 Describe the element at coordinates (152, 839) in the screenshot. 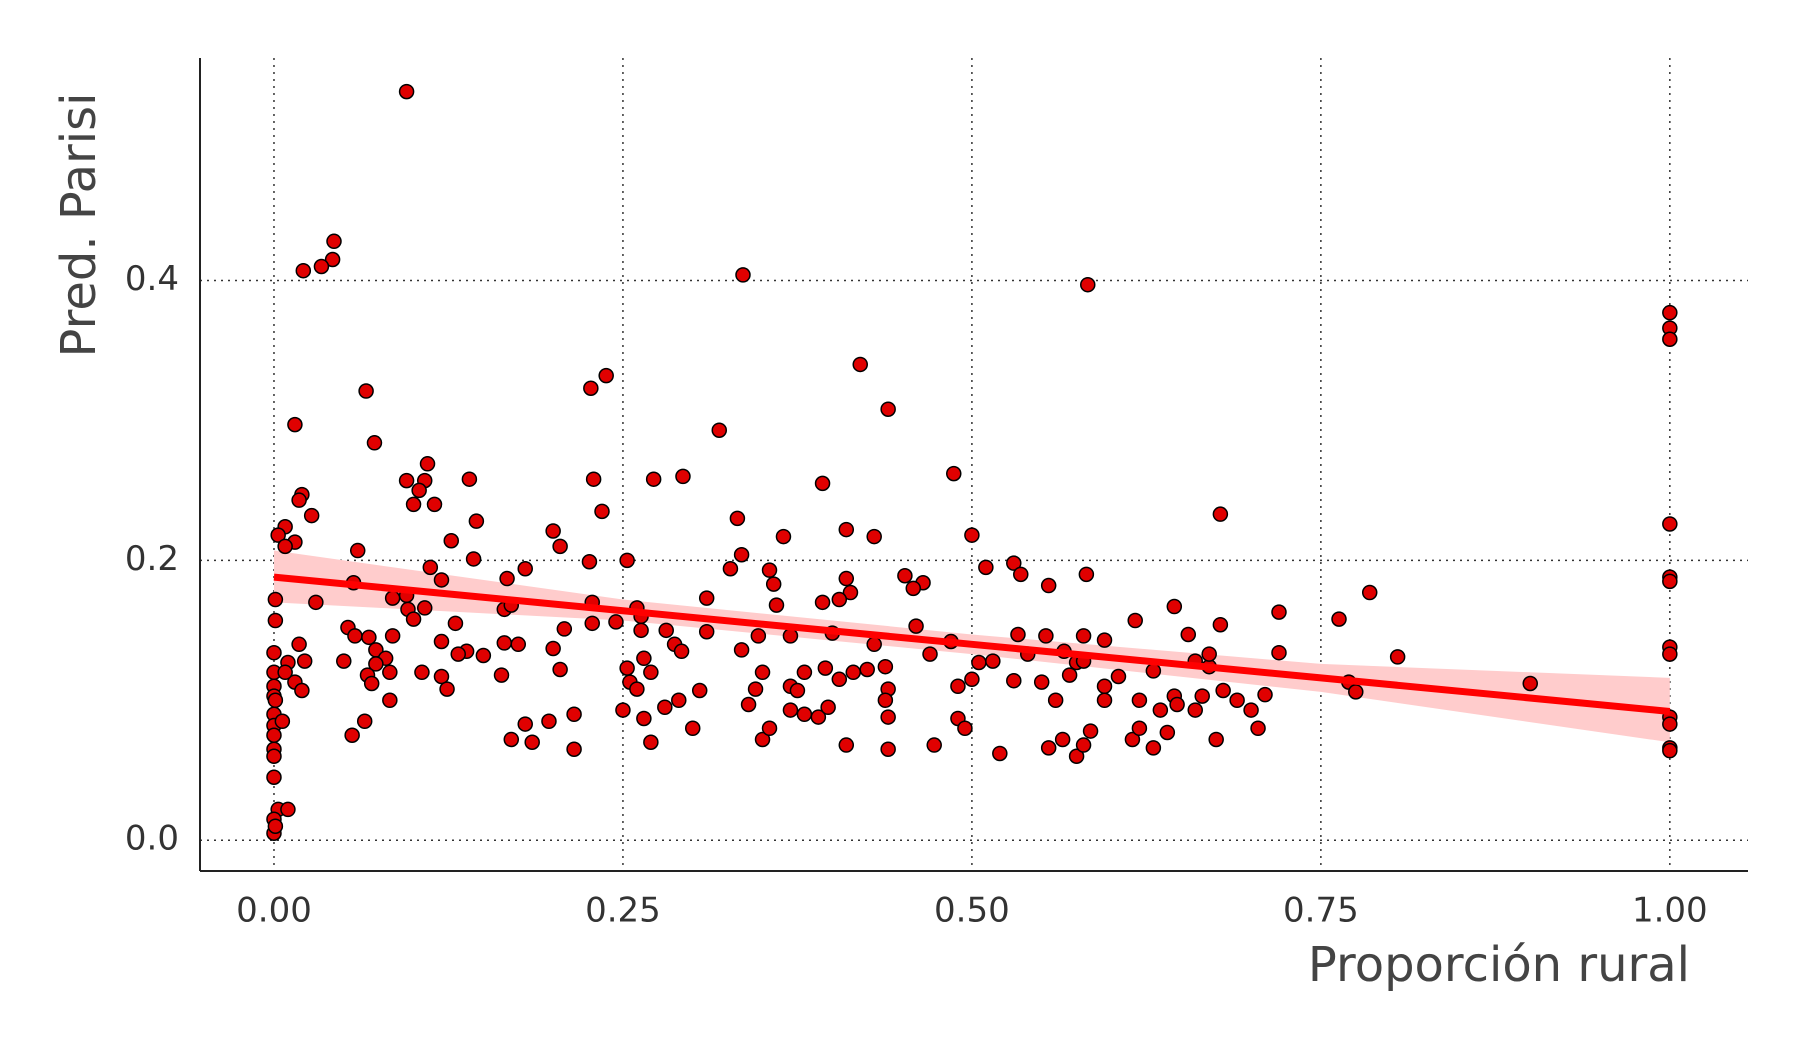

I see `y-tick-label: 0.0` at that location.